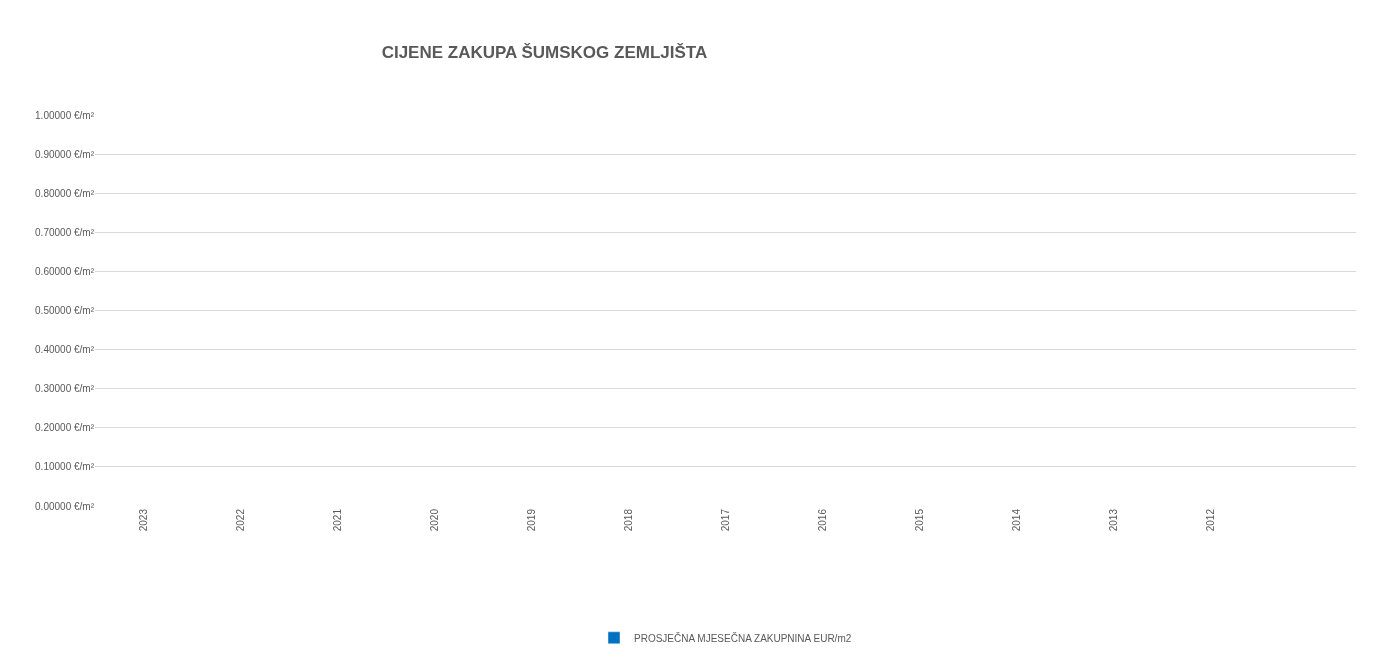 This screenshot has width=1396, height=664. Describe the element at coordinates (531, 520) in the screenshot. I see `x-tick-label: 2019` at that location.